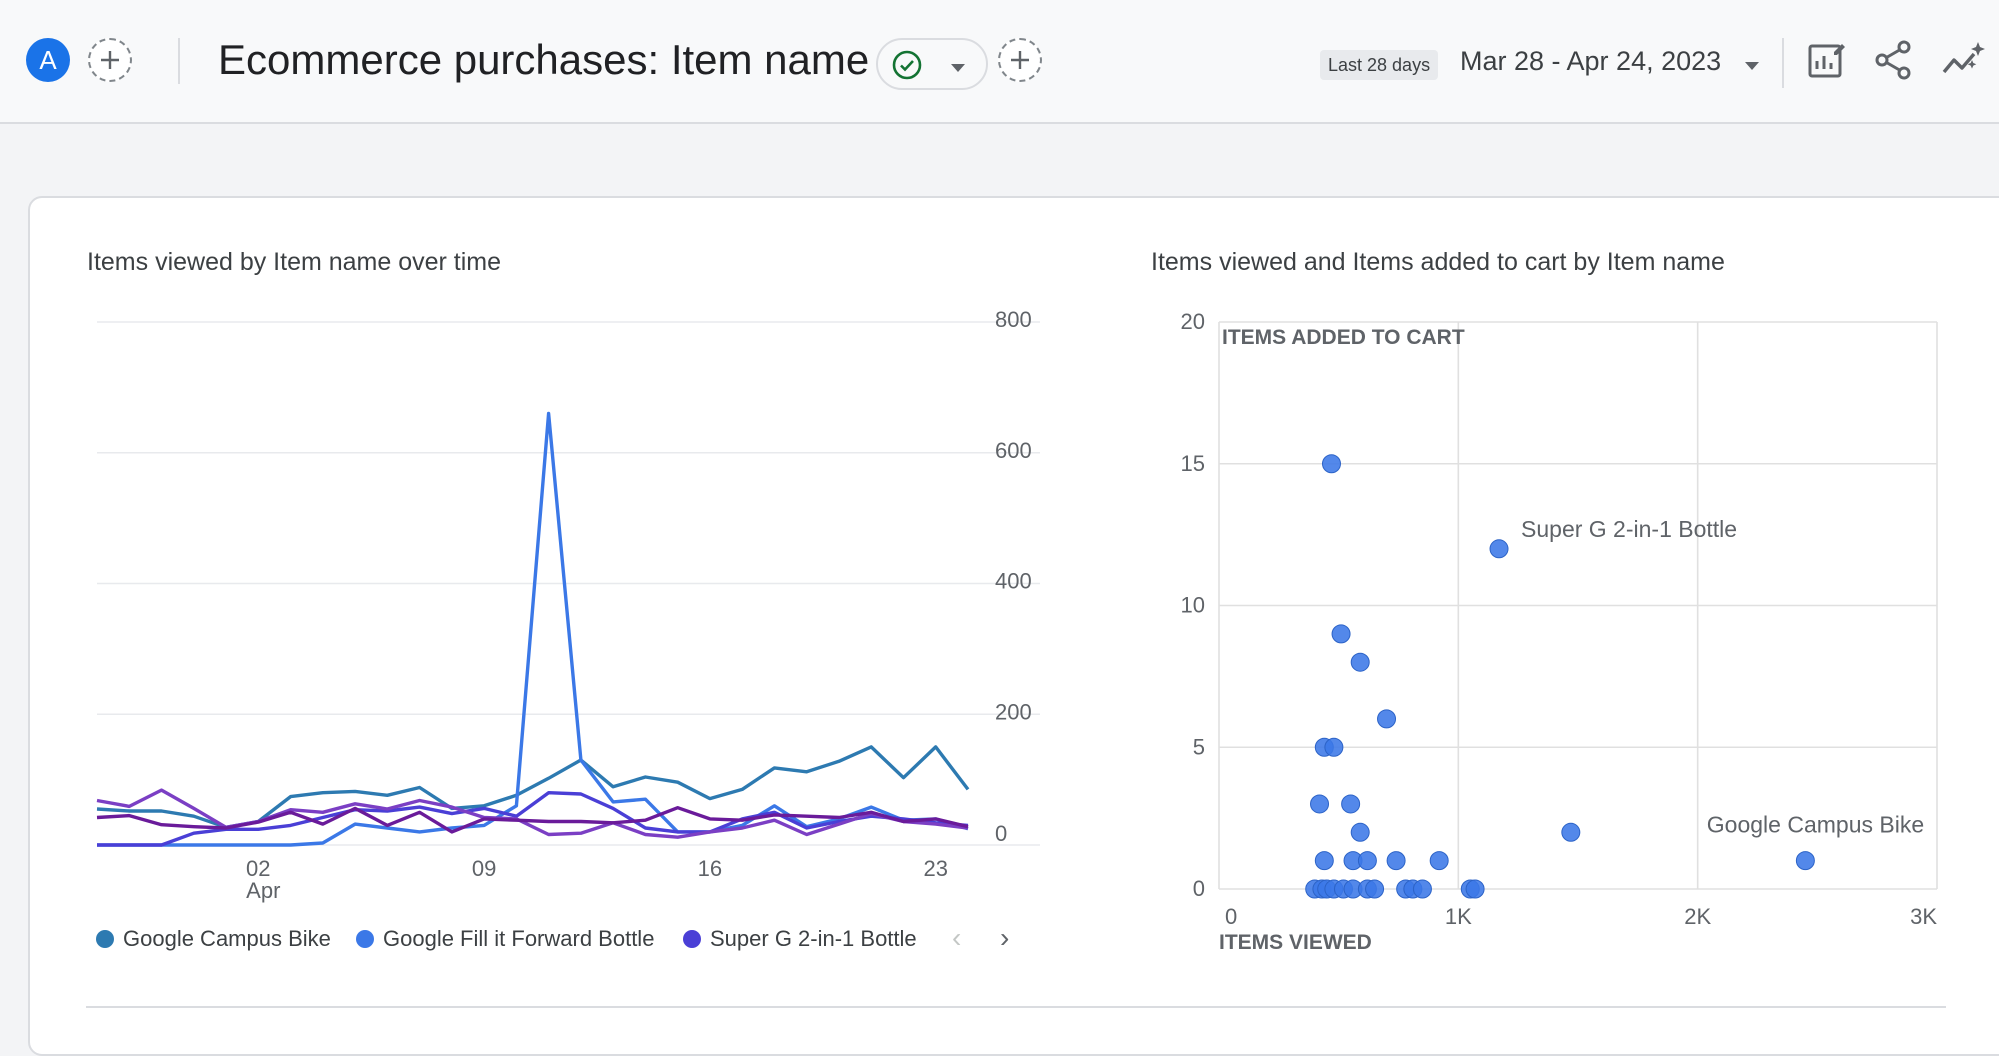  I want to click on legend-item: Google Fill it Forward Bottle, so click(505, 939).